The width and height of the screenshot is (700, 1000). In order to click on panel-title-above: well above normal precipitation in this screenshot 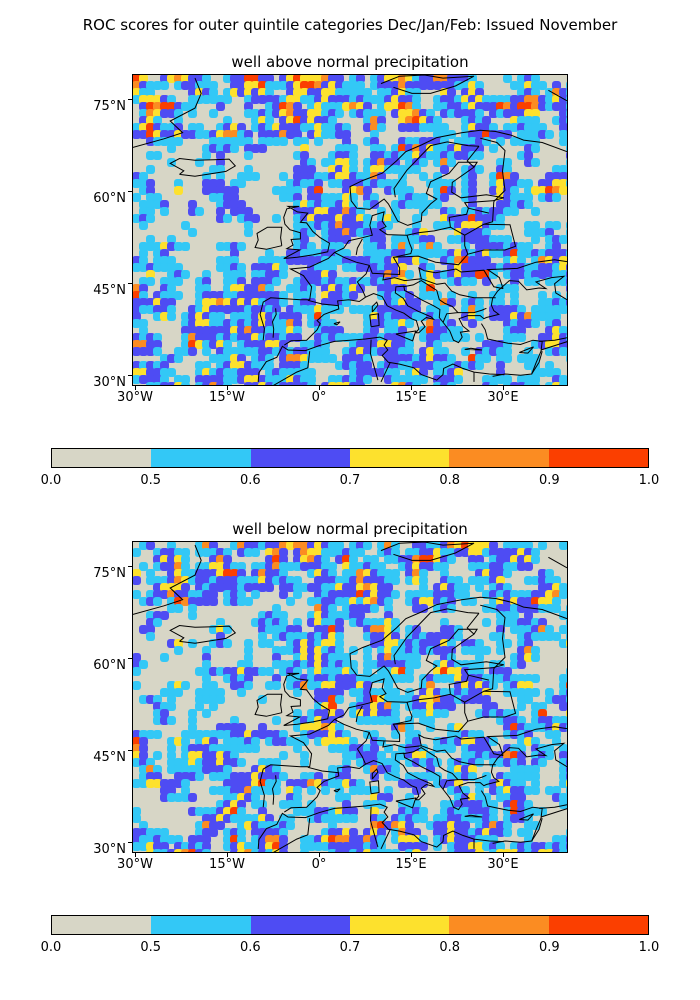, I will do `click(350, 62)`.